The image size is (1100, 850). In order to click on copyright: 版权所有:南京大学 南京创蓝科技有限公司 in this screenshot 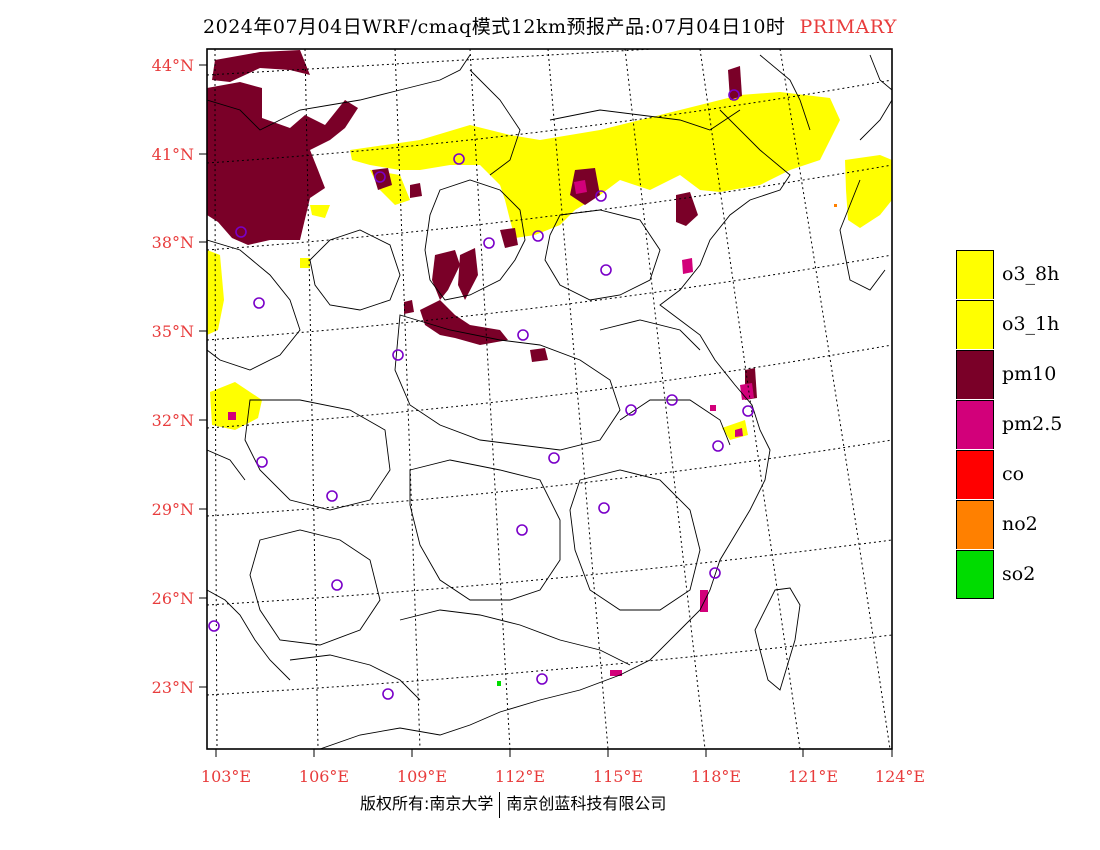, I will do `click(513, 804)`.